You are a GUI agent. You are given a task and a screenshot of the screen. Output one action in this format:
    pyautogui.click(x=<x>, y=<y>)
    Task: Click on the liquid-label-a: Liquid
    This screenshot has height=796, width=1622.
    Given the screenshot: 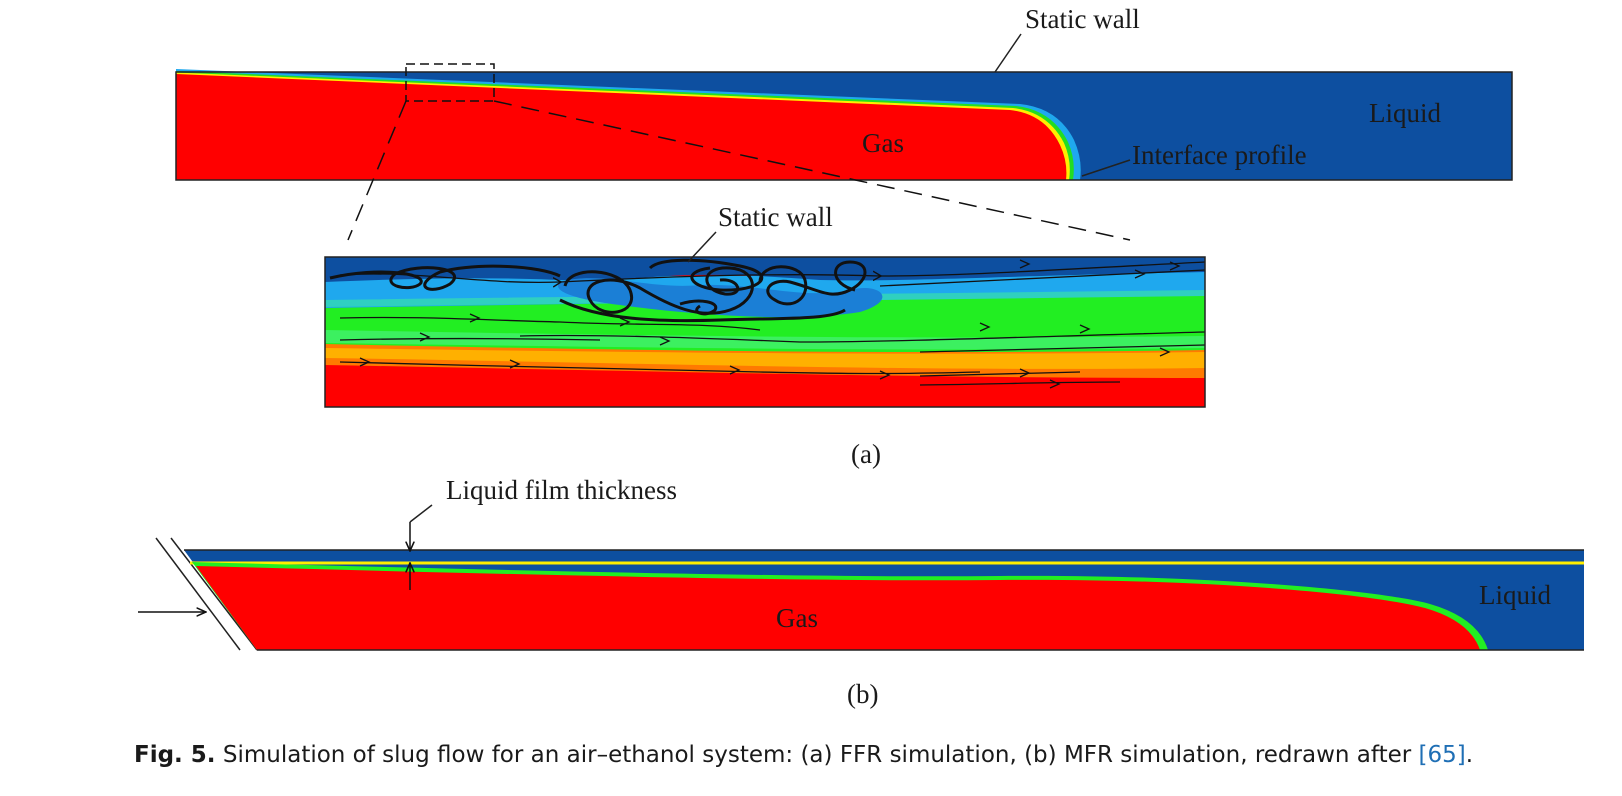 What is the action you would take?
    pyautogui.click(x=1405, y=113)
    